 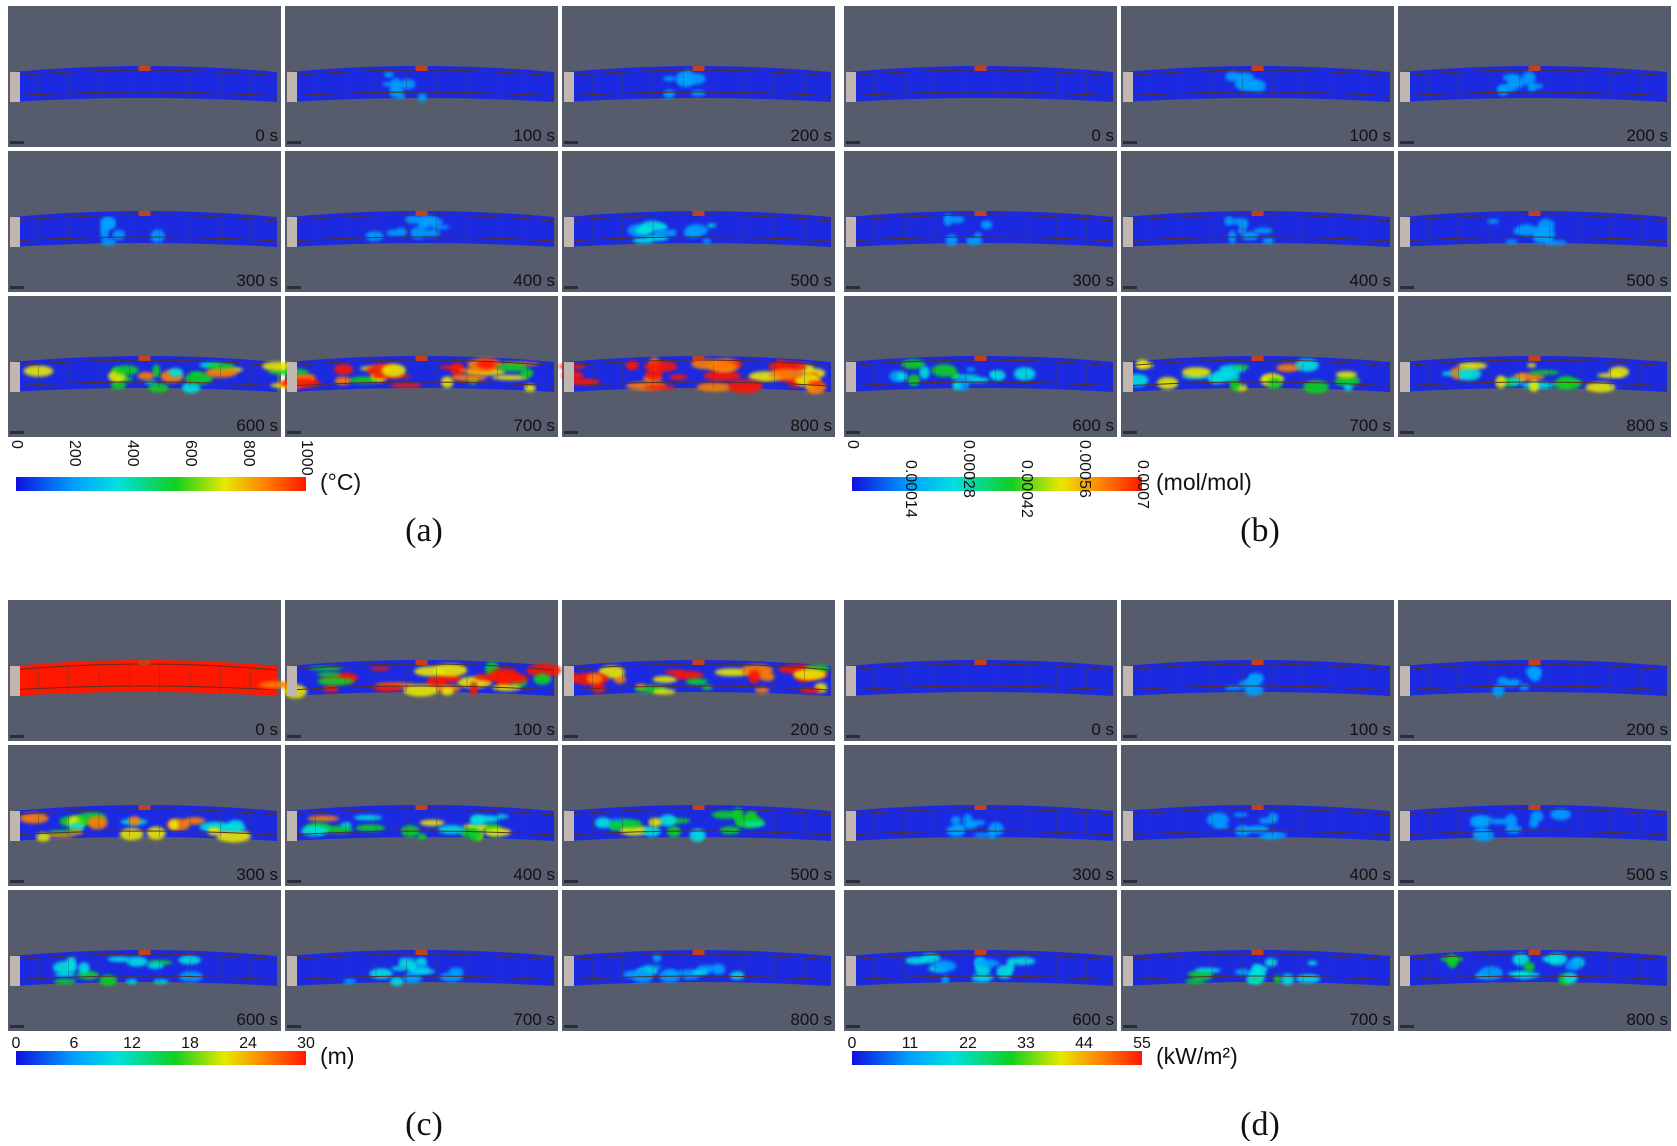 I want to click on frame-d-2: 200 s, so click(x=1534, y=670).